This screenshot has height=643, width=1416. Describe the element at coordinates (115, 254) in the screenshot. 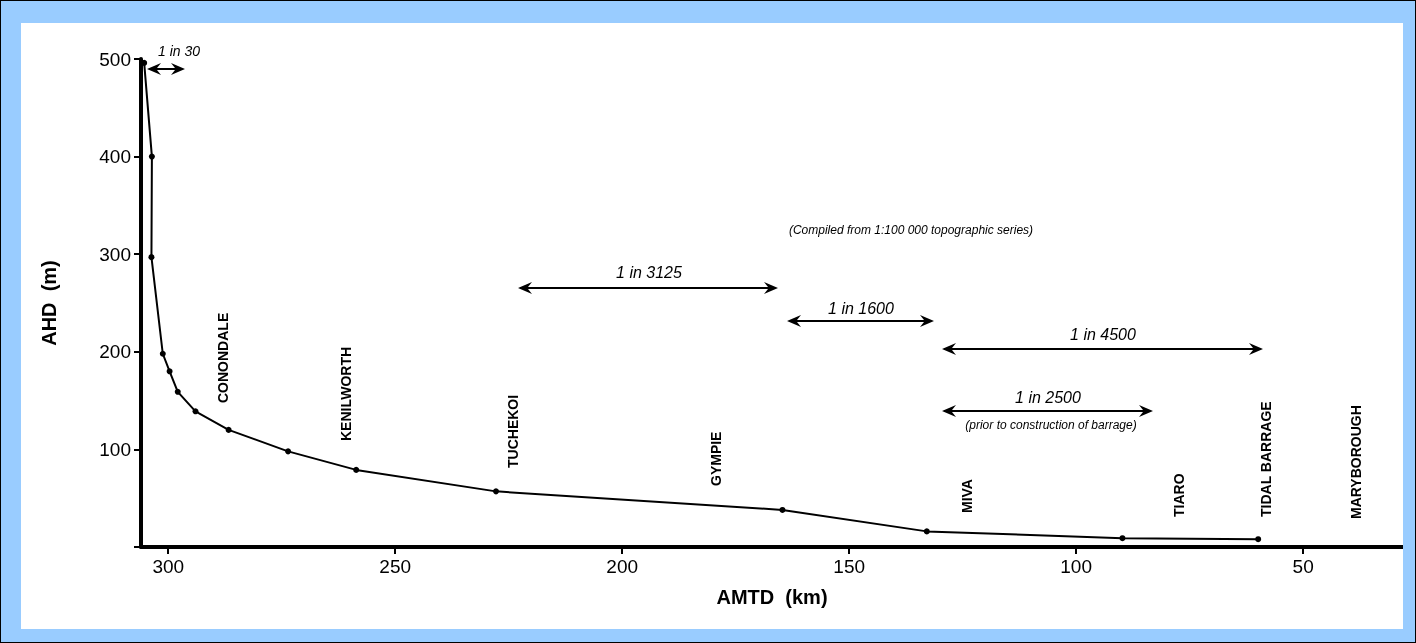

I see `y-tick-label: 300` at that location.